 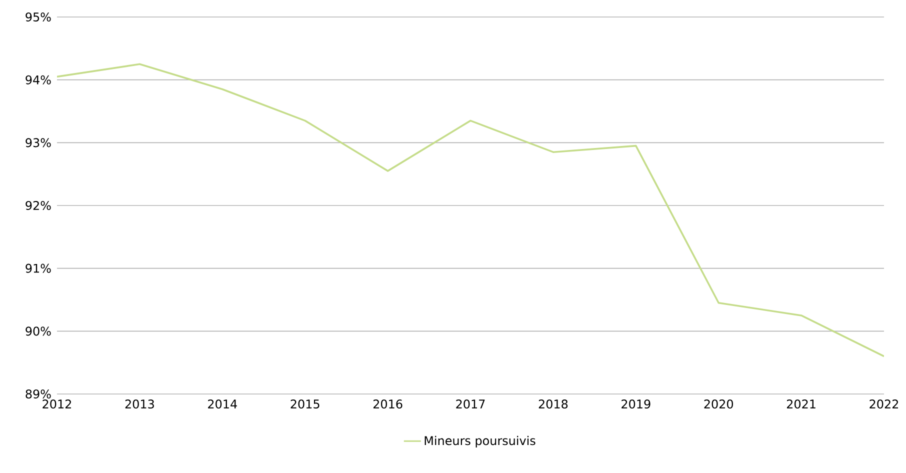 I want to click on y-tick-label: 95%, so click(x=38, y=17).